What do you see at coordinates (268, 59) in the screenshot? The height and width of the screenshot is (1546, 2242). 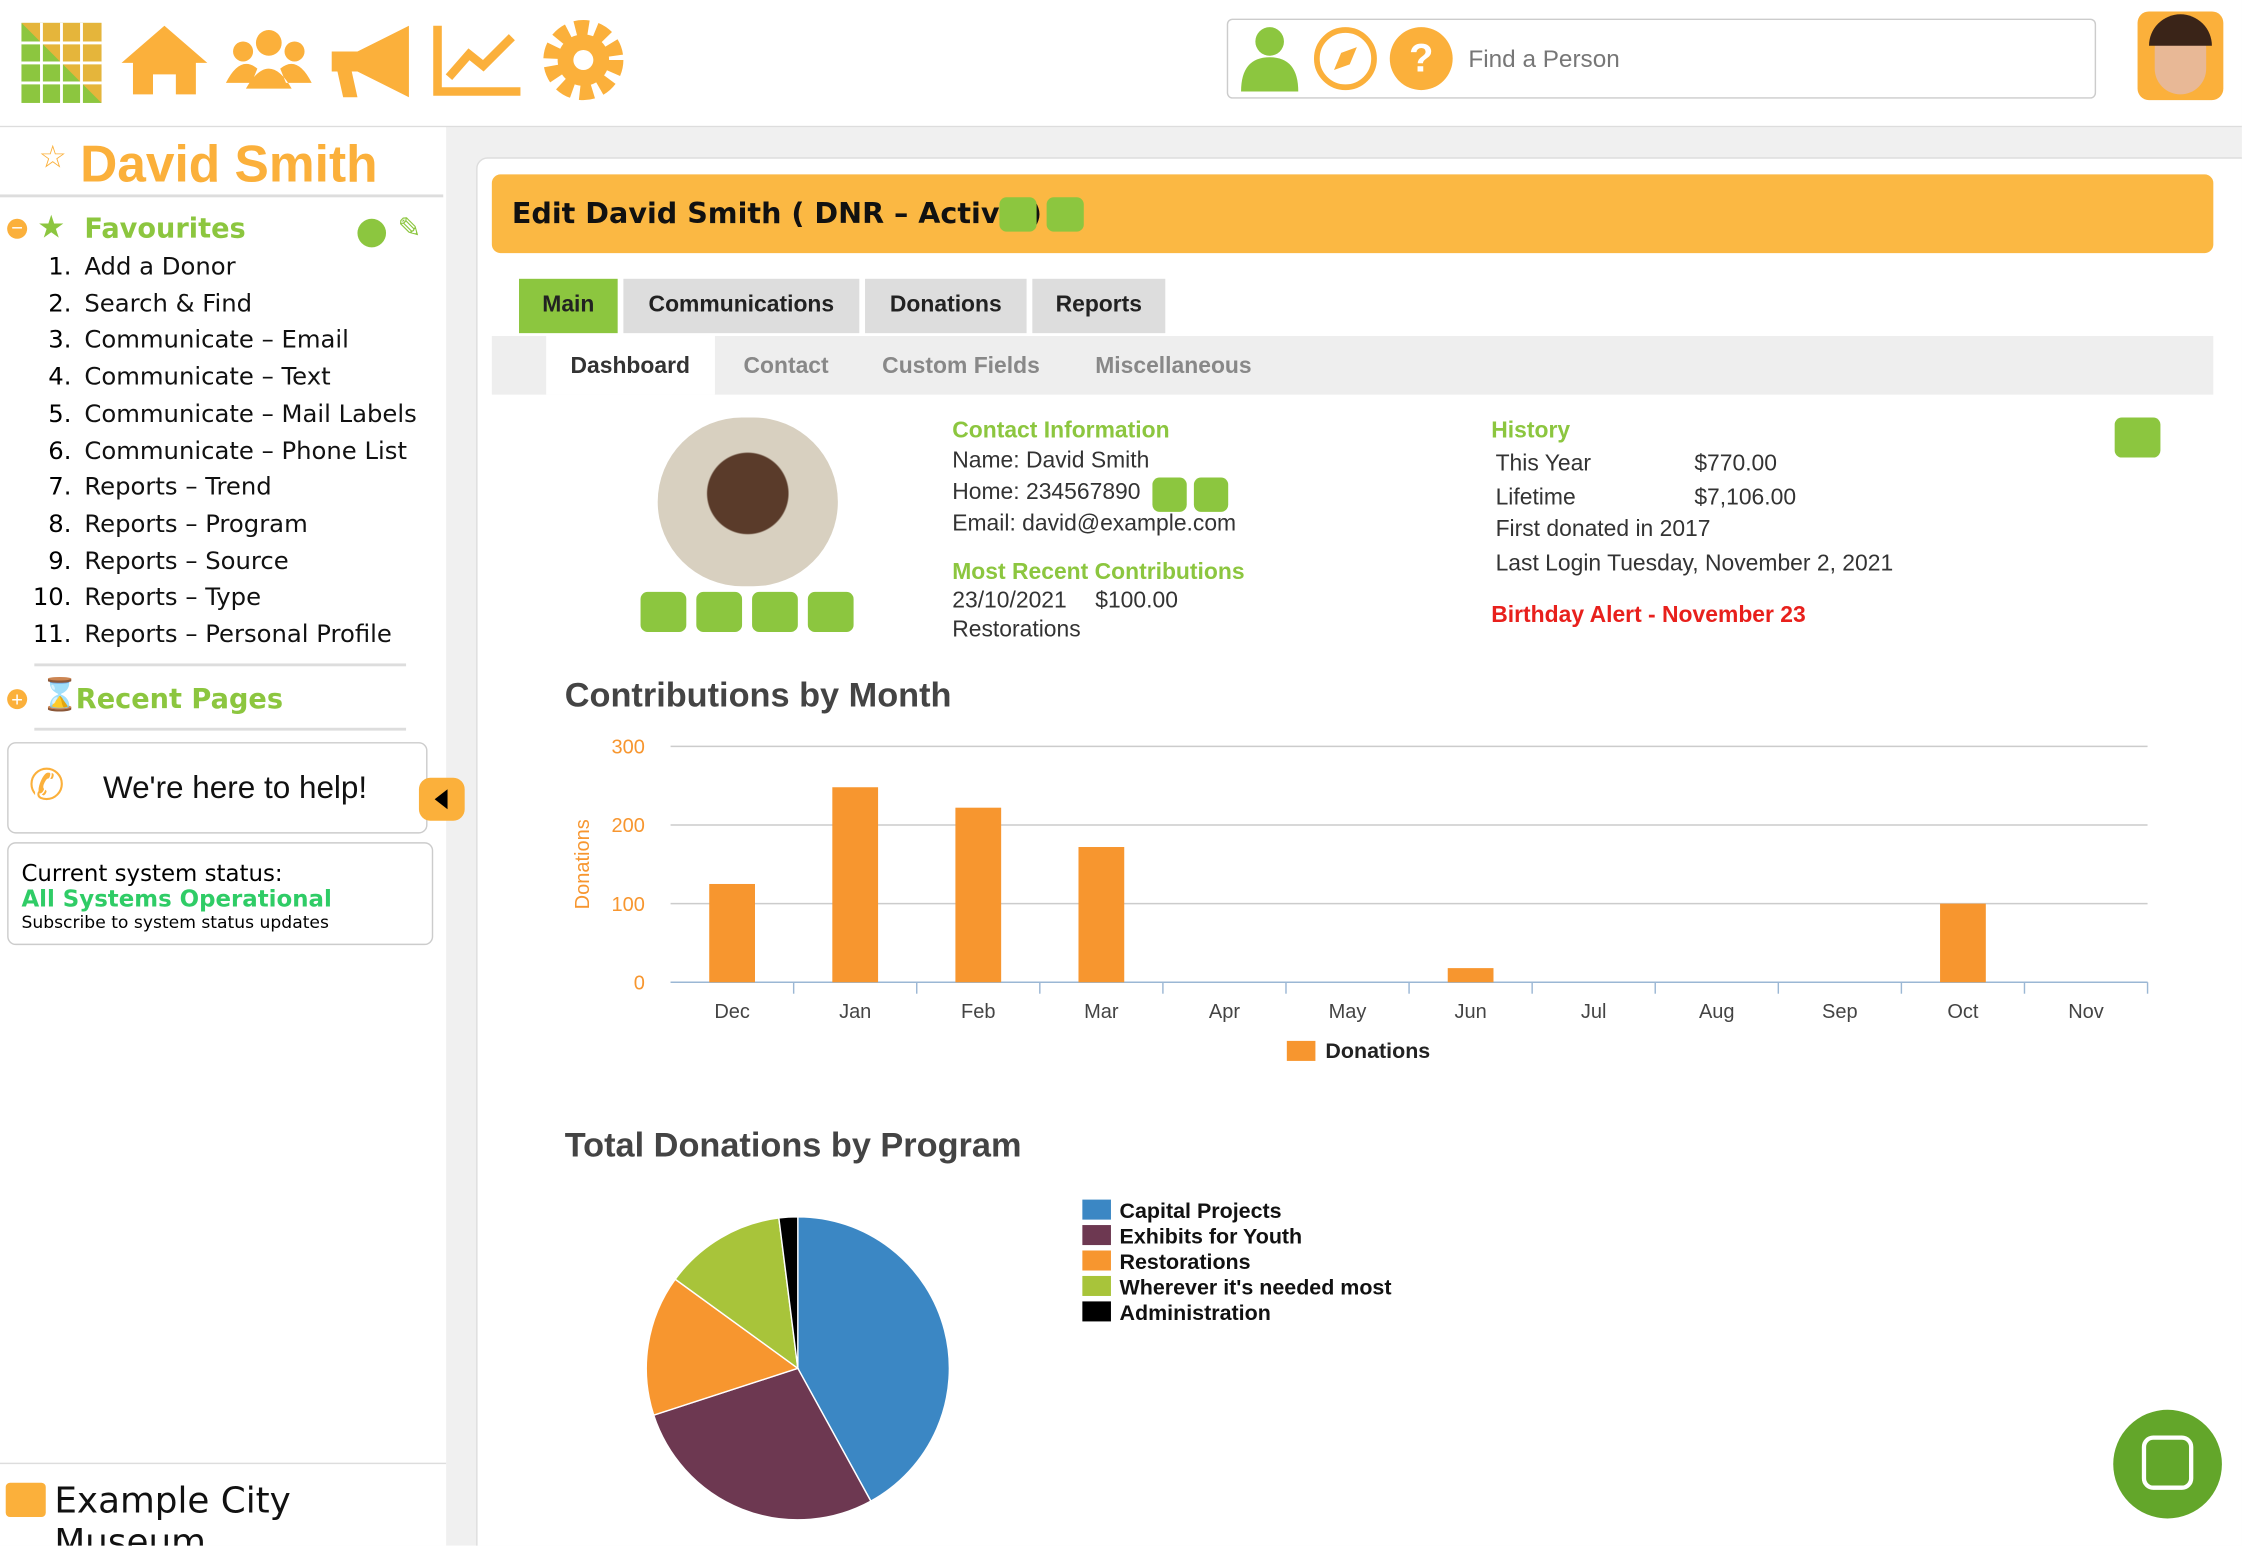 I see `people-icon` at bounding box center [268, 59].